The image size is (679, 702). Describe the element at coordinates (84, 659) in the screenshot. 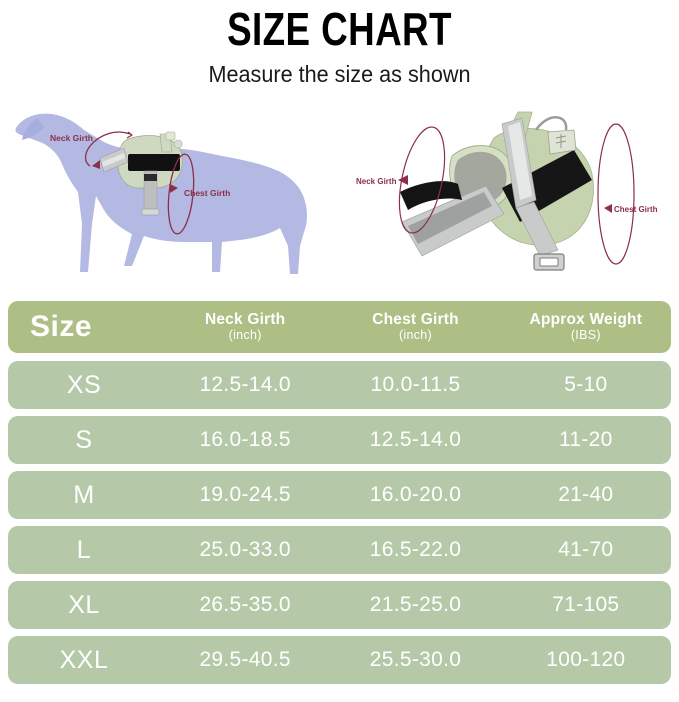

I see `cell-size: XXL` at that location.